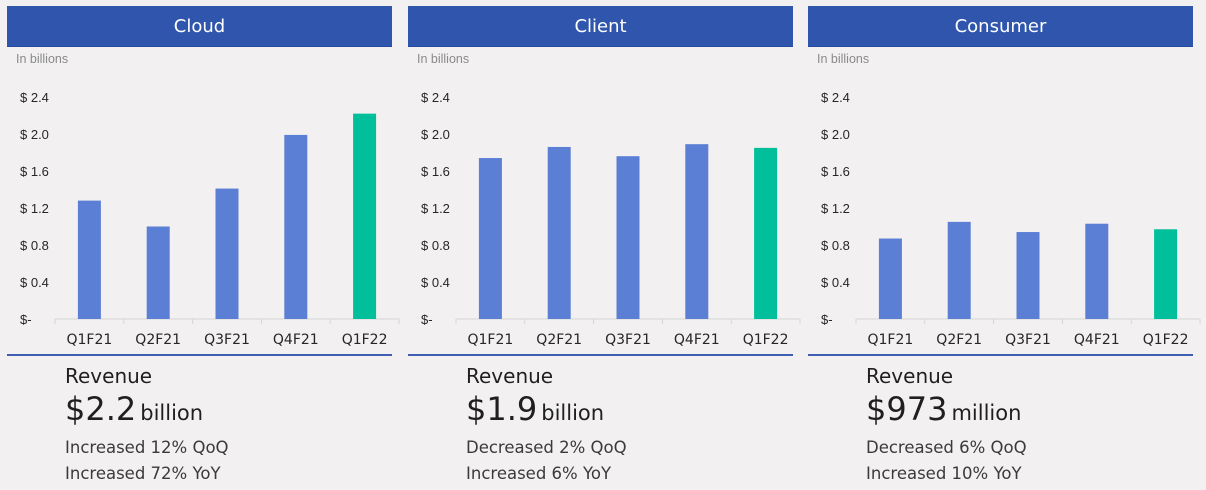  Describe the element at coordinates (1000, 26) in the screenshot. I see `panel-header: Consumer` at that location.